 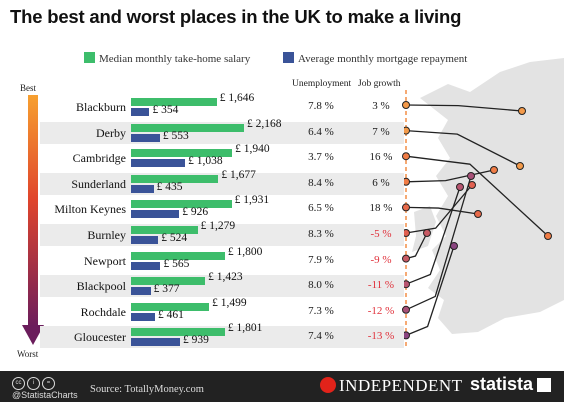 What do you see at coordinates (164, 230) in the screenshot?
I see `salary-bar-burnley` at bounding box center [164, 230].